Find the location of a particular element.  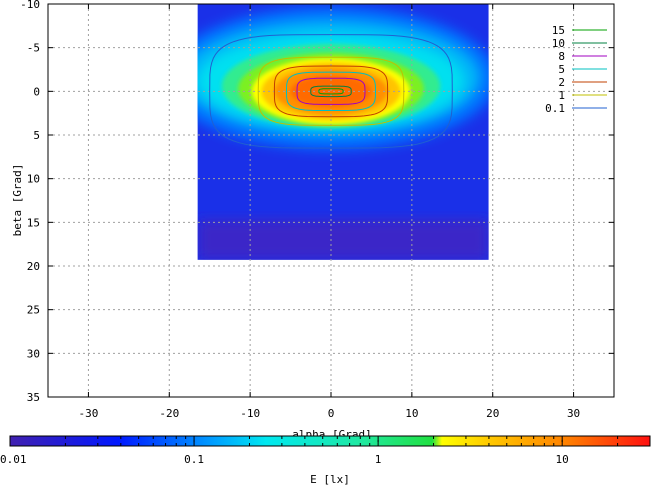

x-tick-label: 20 is located at coordinates (492, 413).